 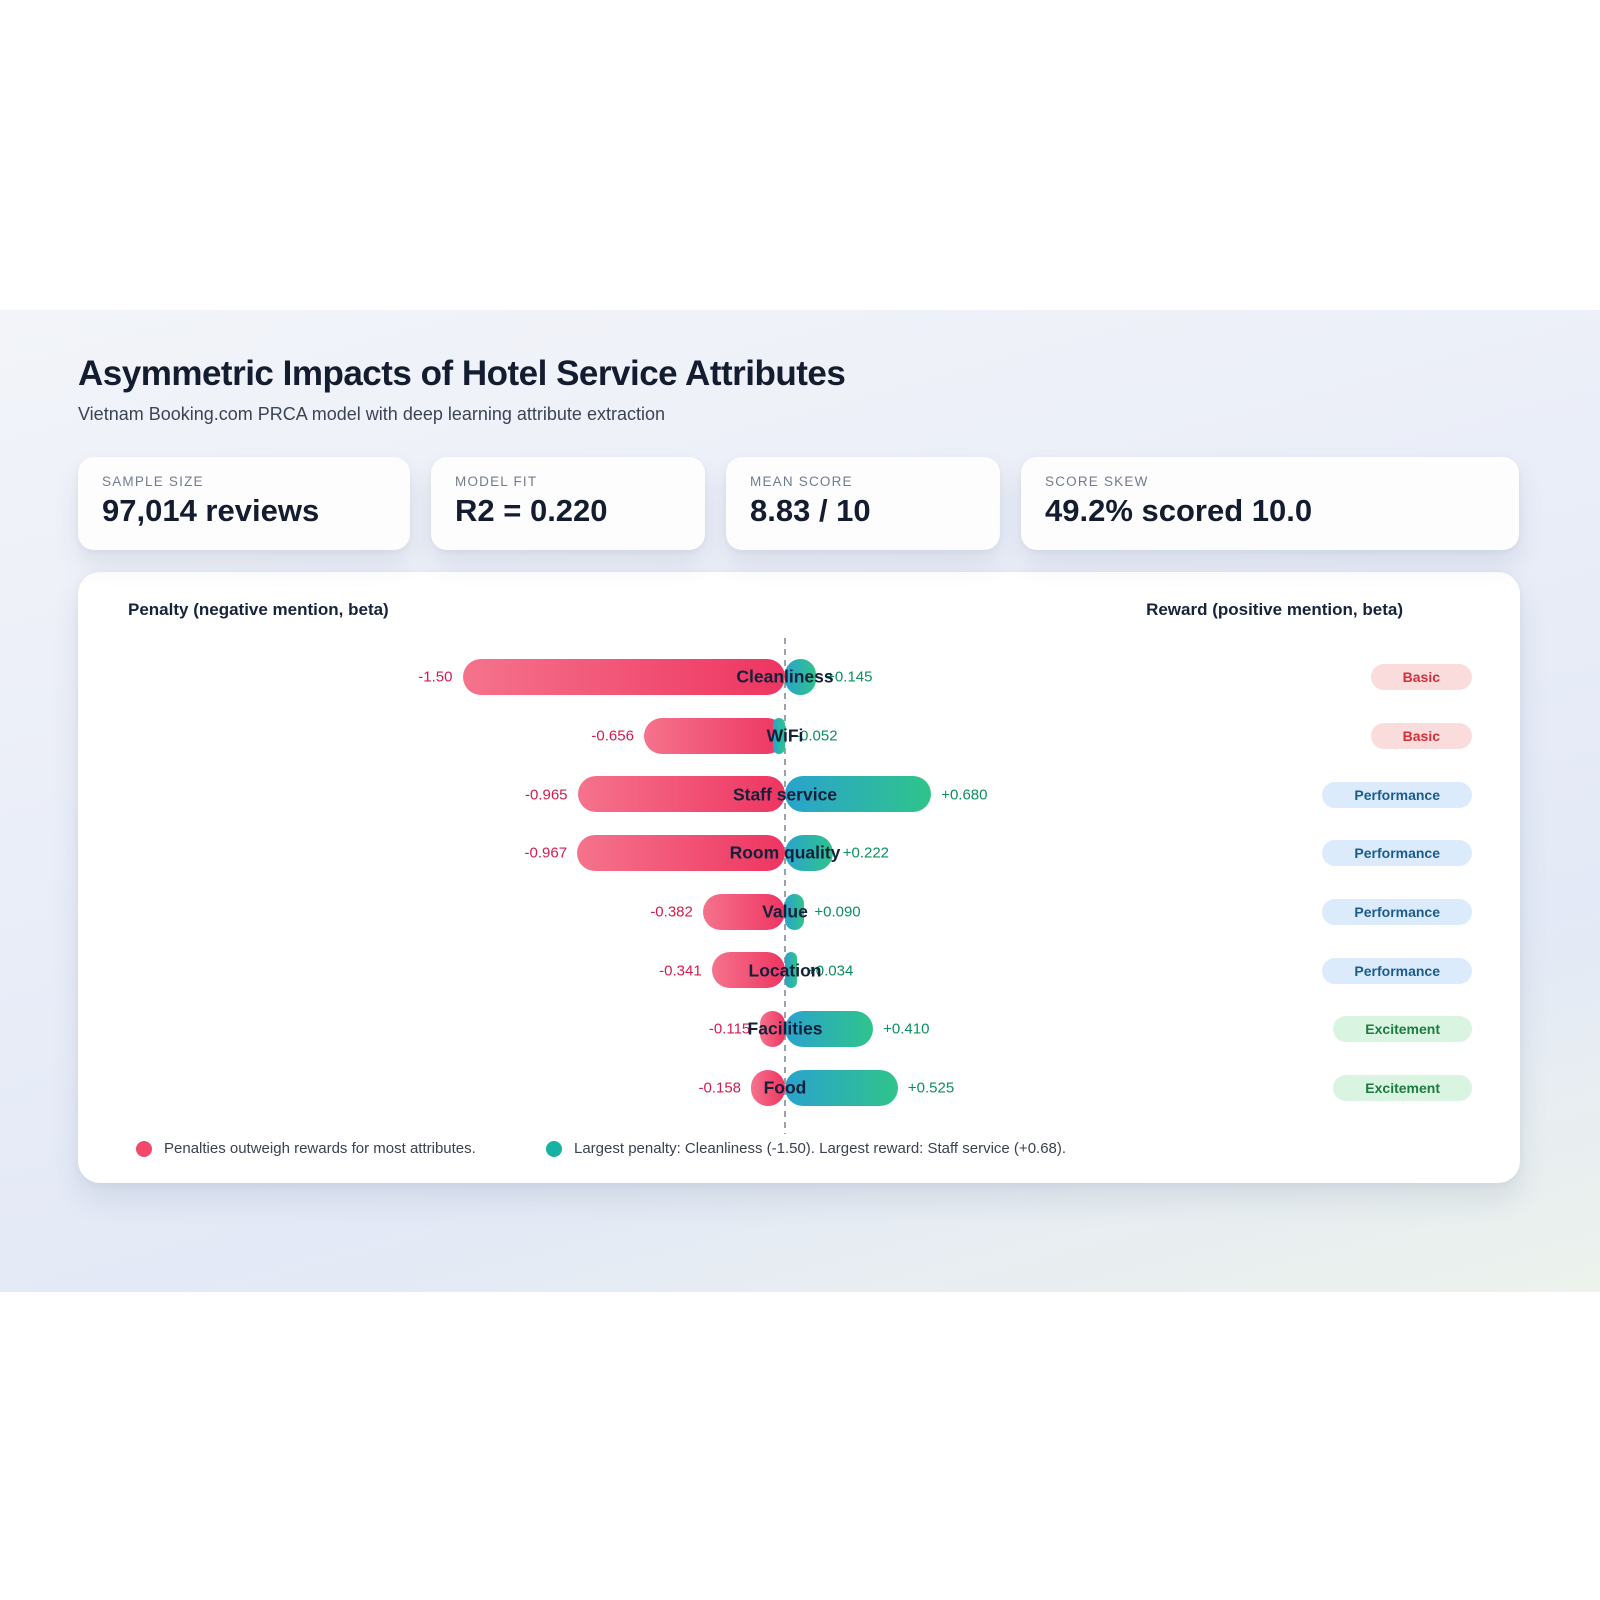 What do you see at coordinates (866, 853) in the screenshot?
I see `reward-value-label: +0.222` at bounding box center [866, 853].